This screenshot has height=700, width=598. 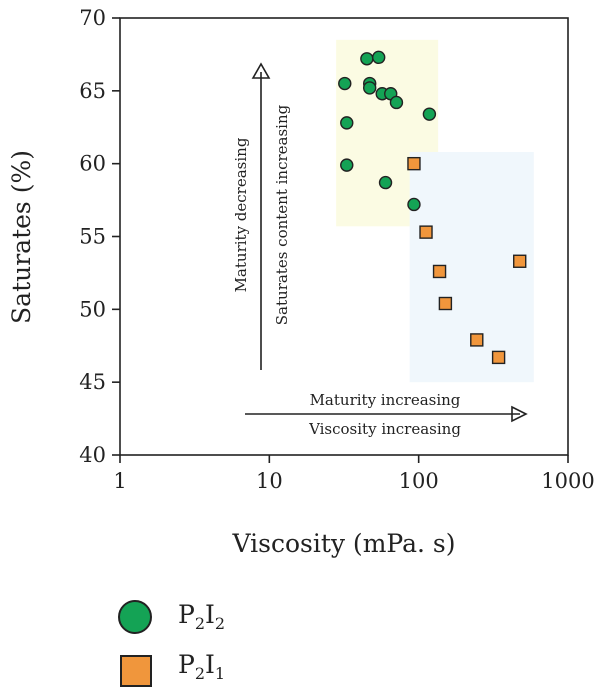 I want to click on x-tick-label: 1000, so click(x=567, y=481).